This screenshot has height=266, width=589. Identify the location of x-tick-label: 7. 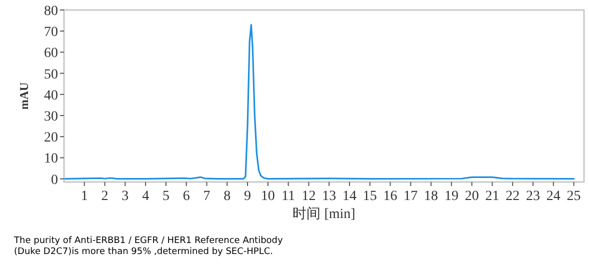
(206, 196).